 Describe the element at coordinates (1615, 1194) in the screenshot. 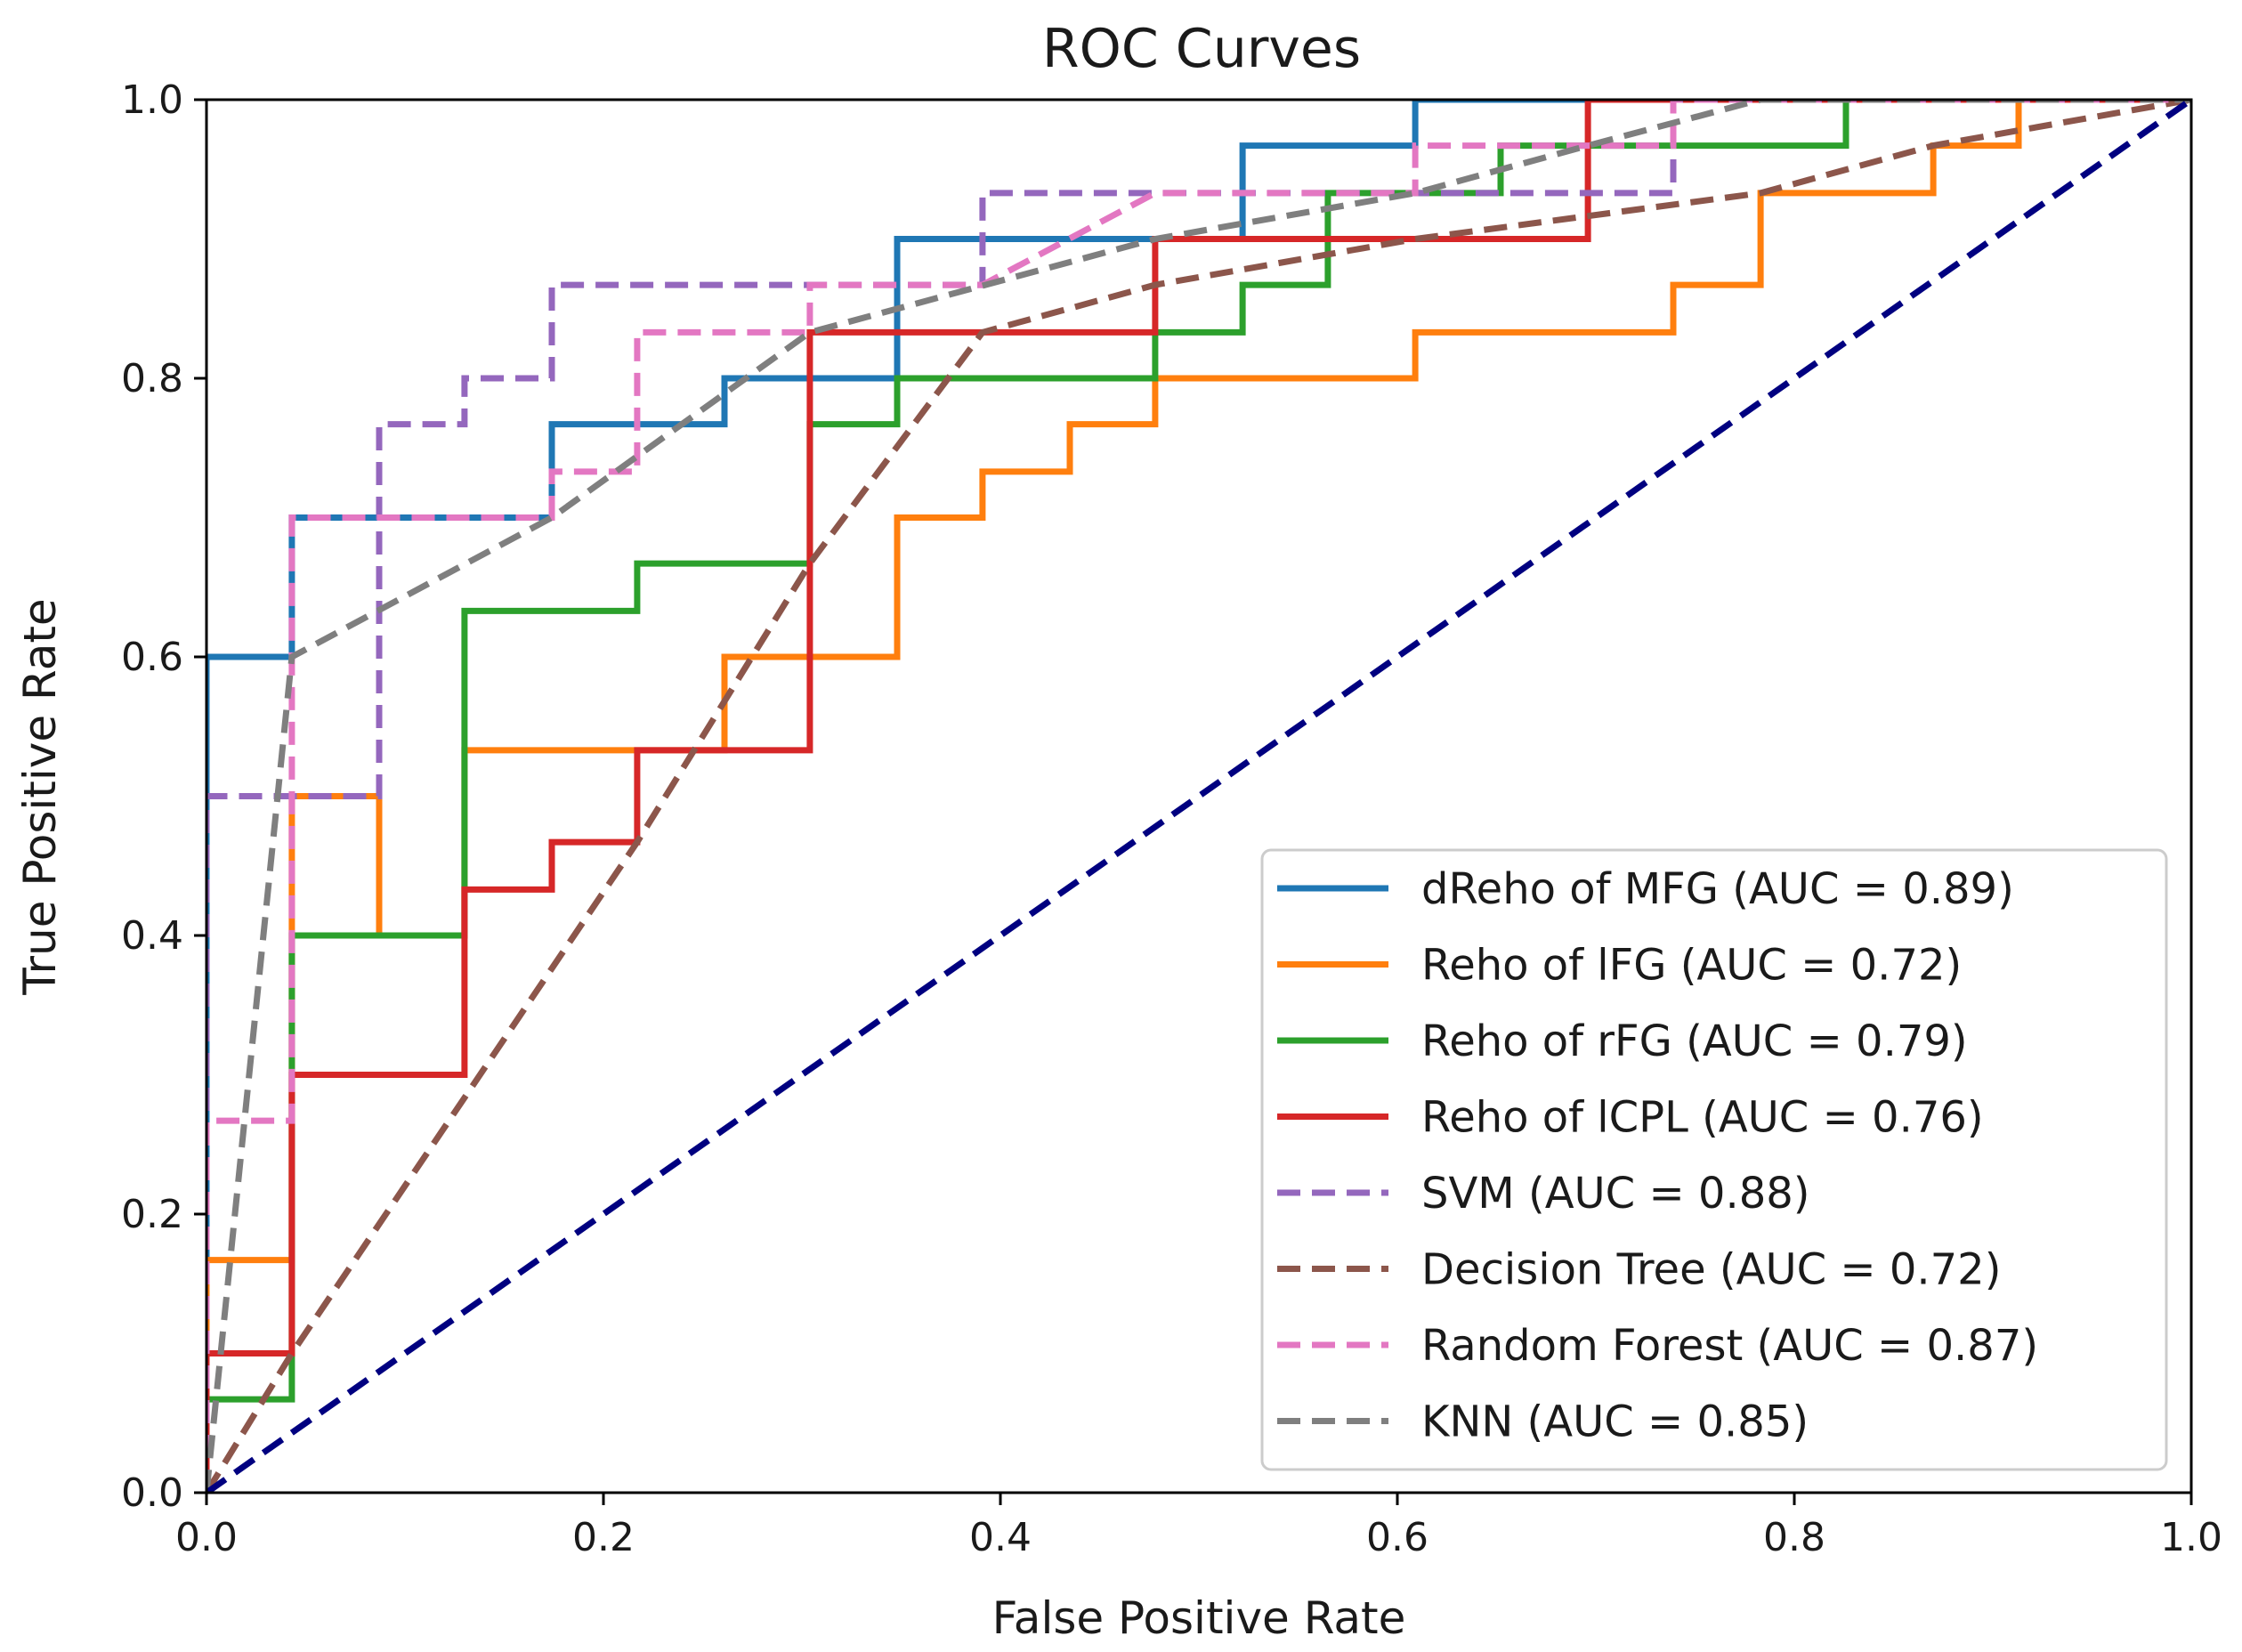

I see `legend-label: SVM (AUC = 0.88)` at that location.